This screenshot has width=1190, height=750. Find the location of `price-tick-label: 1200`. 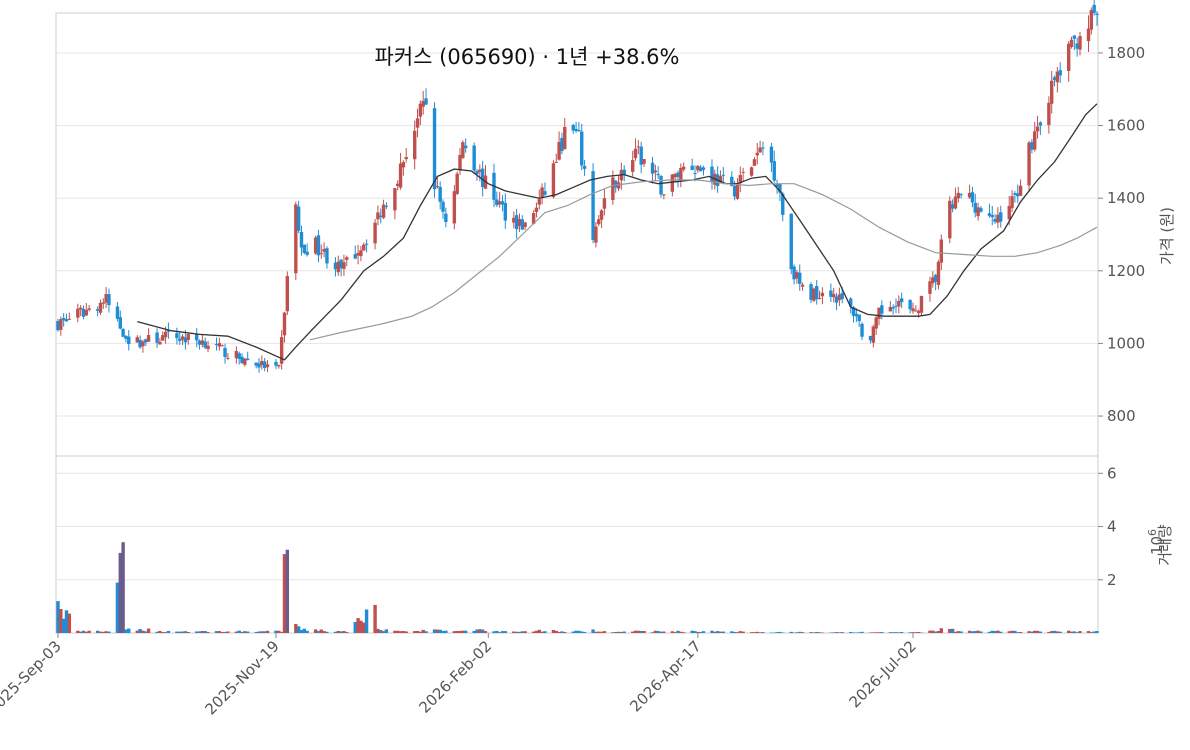

price-tick-label: 1200 is located at coordinates (1126, 271).